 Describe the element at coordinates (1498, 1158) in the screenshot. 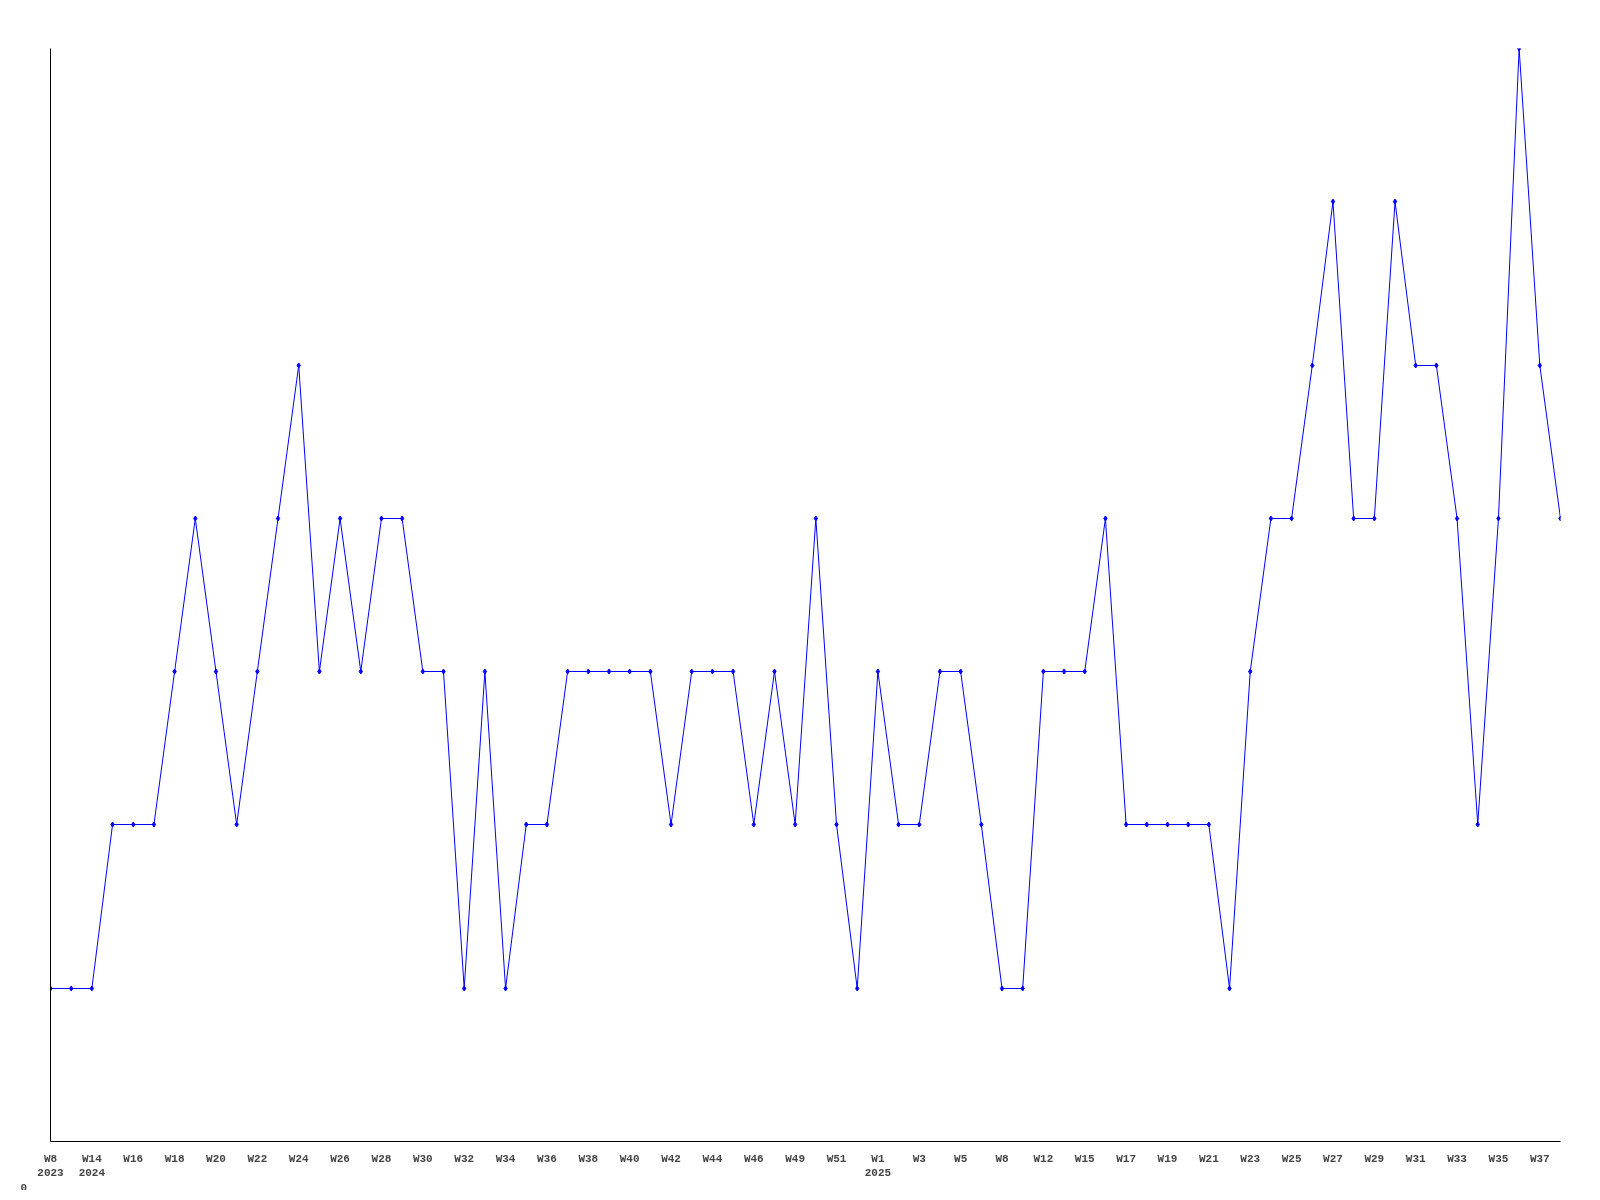

I see `x-tick-label: W35` at that location.